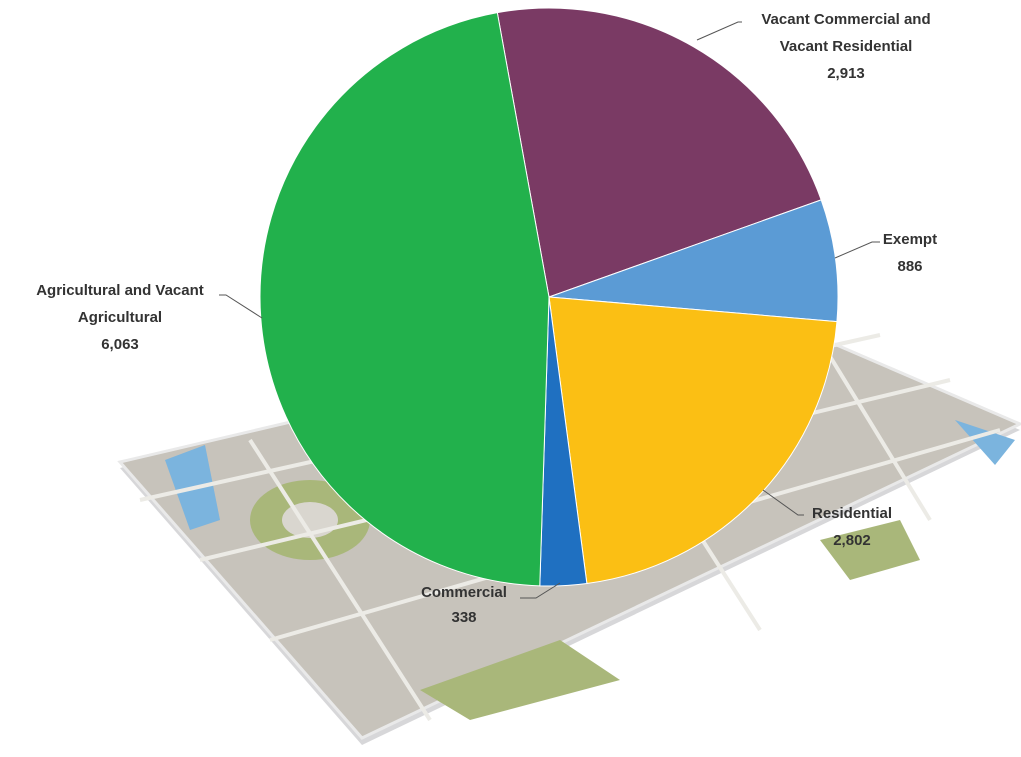 This screenshot has width=1021, height=757. I want to click on value-label: 886, so click(910, 266).